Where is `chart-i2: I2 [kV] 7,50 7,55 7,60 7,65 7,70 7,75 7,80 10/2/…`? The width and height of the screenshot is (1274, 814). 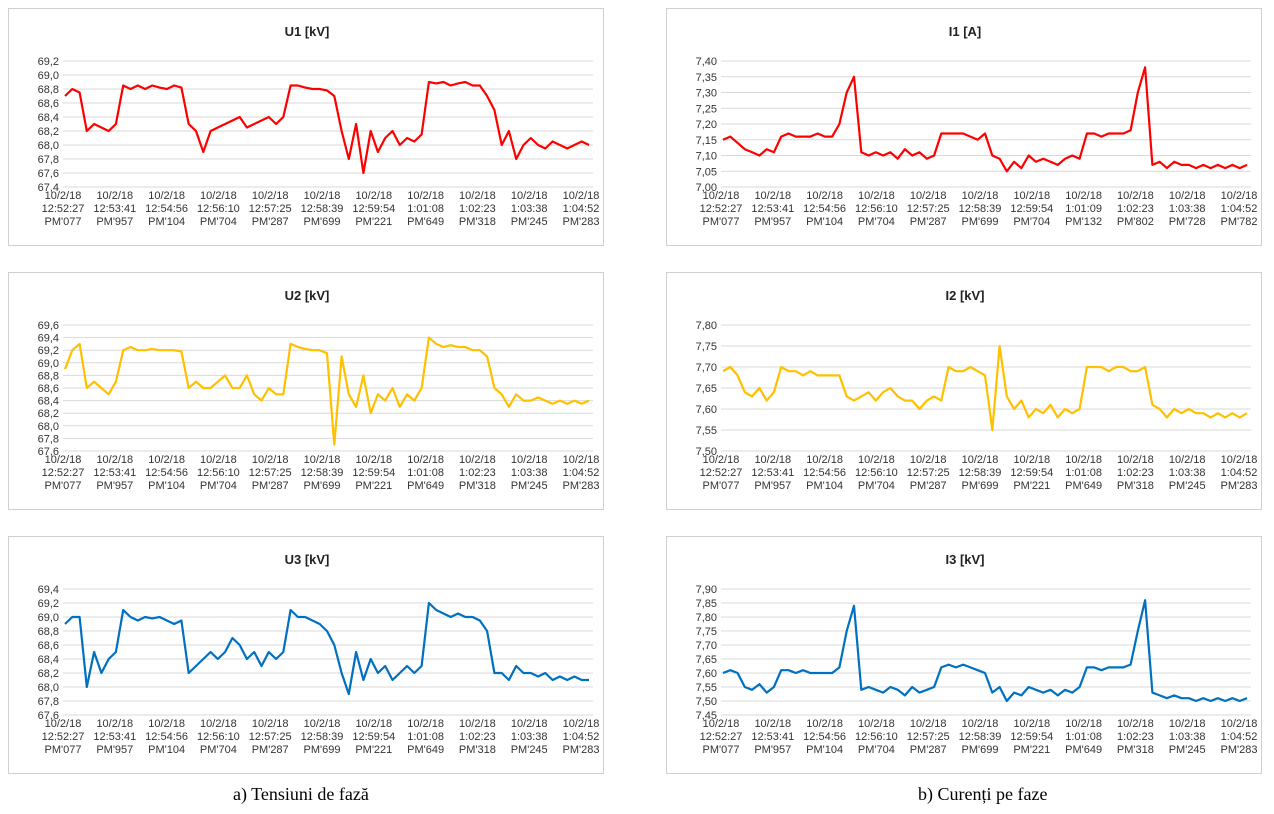 chart-i2: I2 [kV] 7,50 7,55 7,60 7,65 7,70 7,75 7,80 10/2/… is located at coordinates (977, 390).